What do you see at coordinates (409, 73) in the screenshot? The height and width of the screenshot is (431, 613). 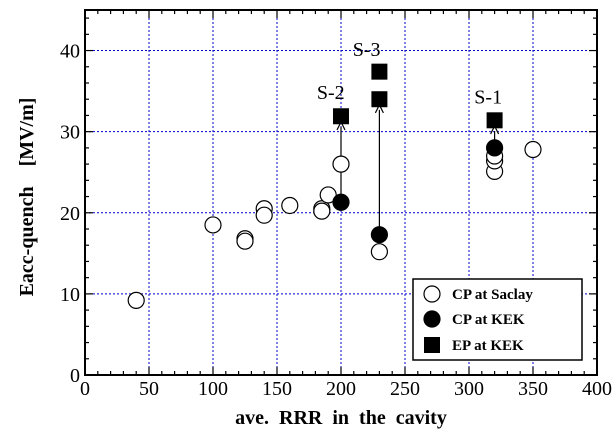 I see `annotations: S-1 S-2 S-3` at bounding box center [409, 73].